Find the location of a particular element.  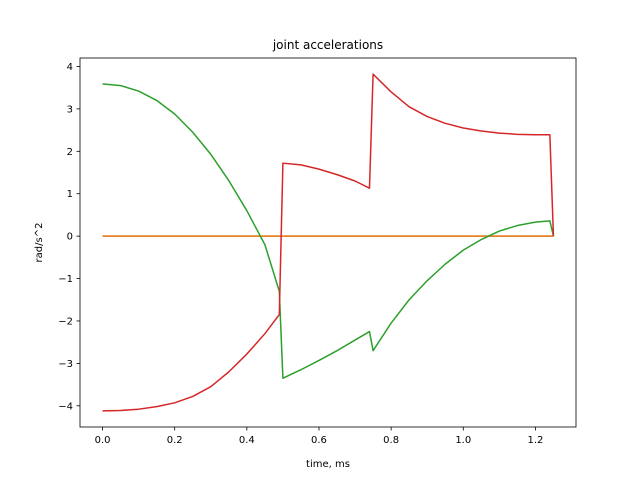

y-tick-label: 2 is located at coordinates (70, 152).